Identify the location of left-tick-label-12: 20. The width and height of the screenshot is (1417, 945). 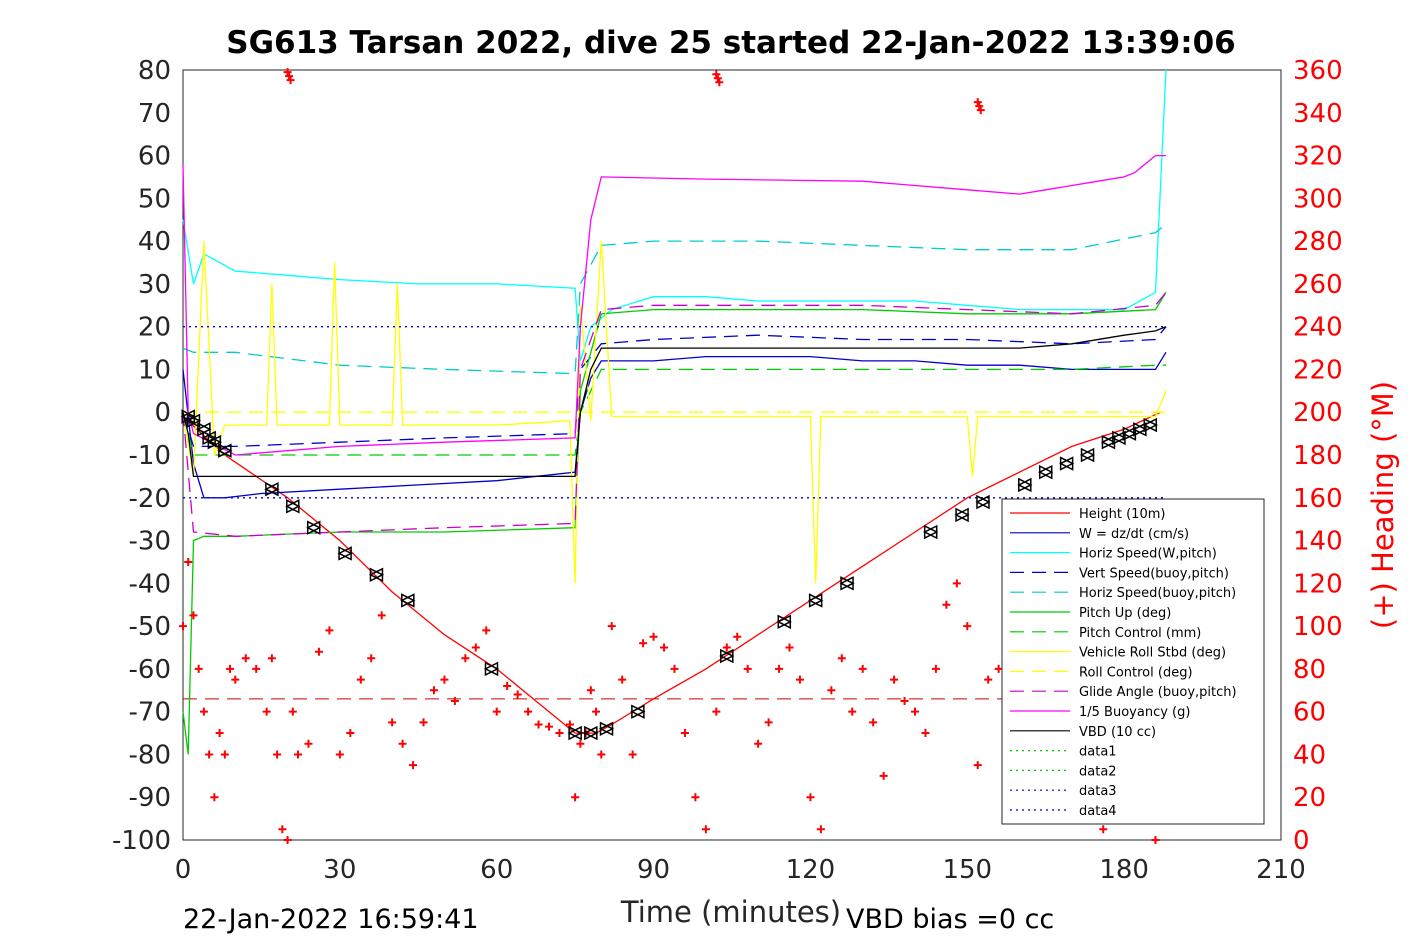
(154, 328).